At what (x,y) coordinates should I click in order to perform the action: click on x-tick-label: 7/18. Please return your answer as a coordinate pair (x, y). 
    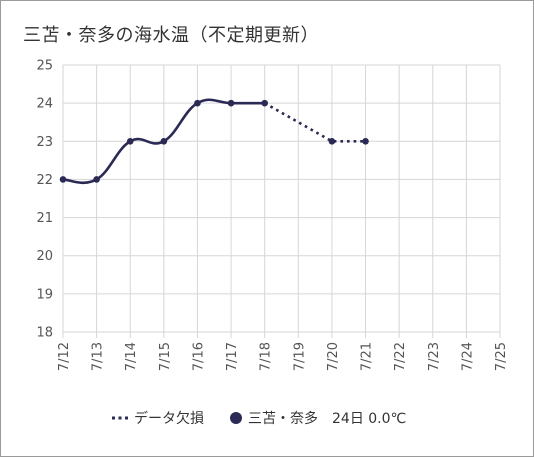
    Looking at the image, I should click on (266, 356).